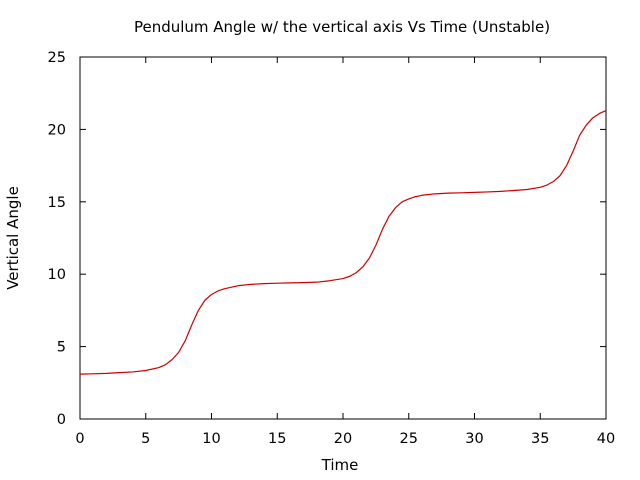  What do you see at coordinates (145, 252) in the screenshot?
I see `x-tick: 5` at bounding box center [145, 252].